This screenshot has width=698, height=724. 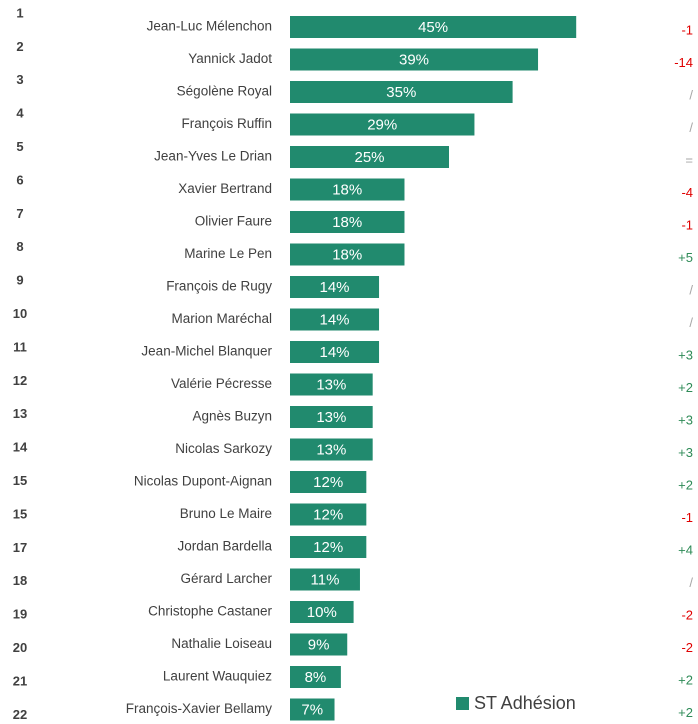 I want to click on rank: 1, so click(x=19, y=12).